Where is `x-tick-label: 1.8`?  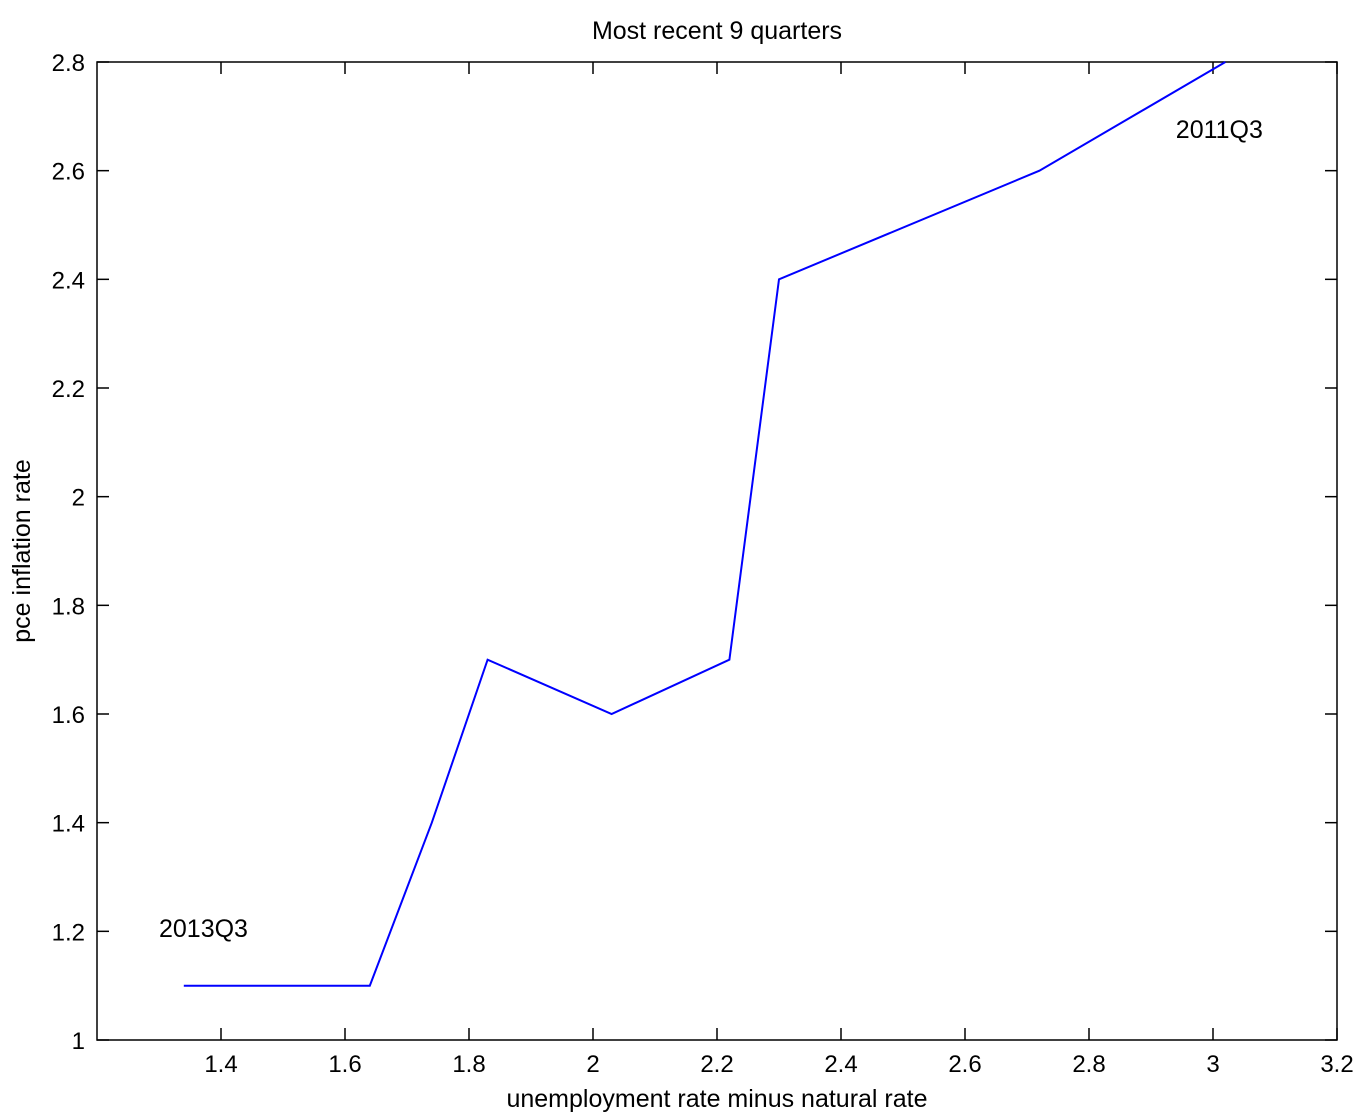
x-tick-label: 1.8 is located at coordinates (468, 1064).